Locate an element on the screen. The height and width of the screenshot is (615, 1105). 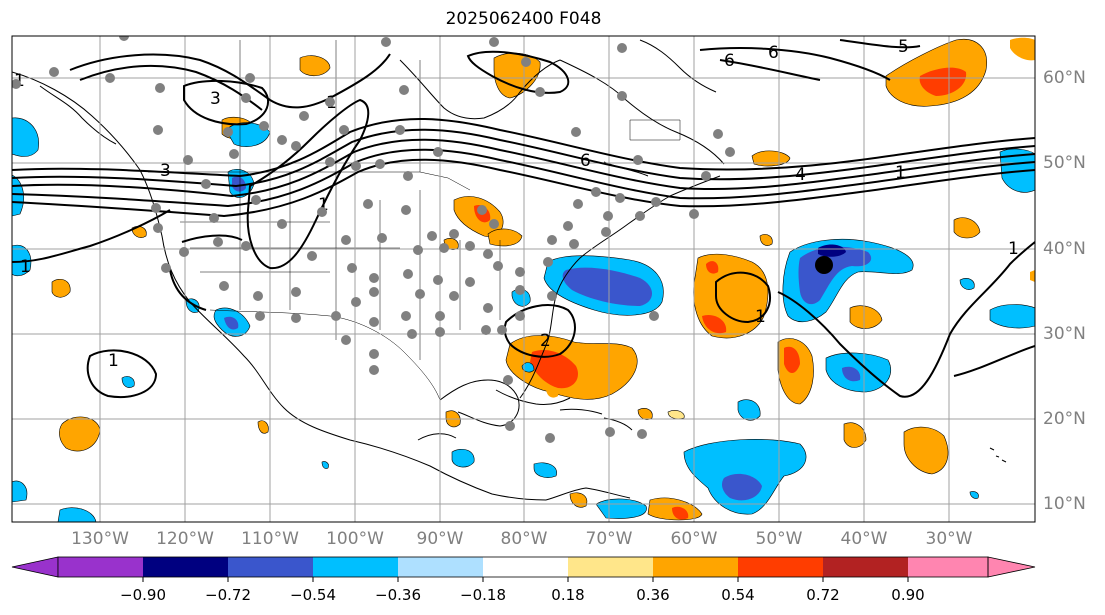
colorbar-extend-low is located at coordinates (35, 567).